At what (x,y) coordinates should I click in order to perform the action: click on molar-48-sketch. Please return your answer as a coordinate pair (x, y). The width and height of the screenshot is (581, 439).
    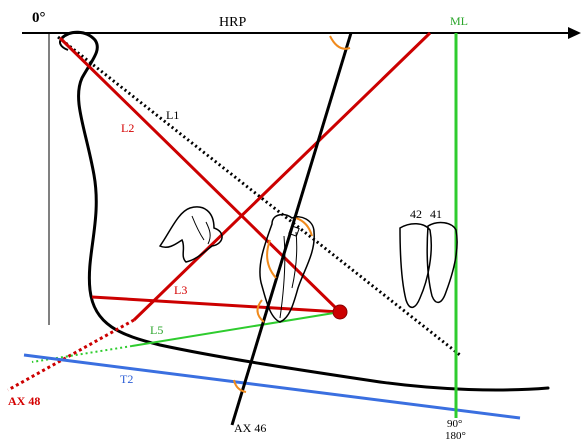
    Looking at the image, I should click on (190, 234).